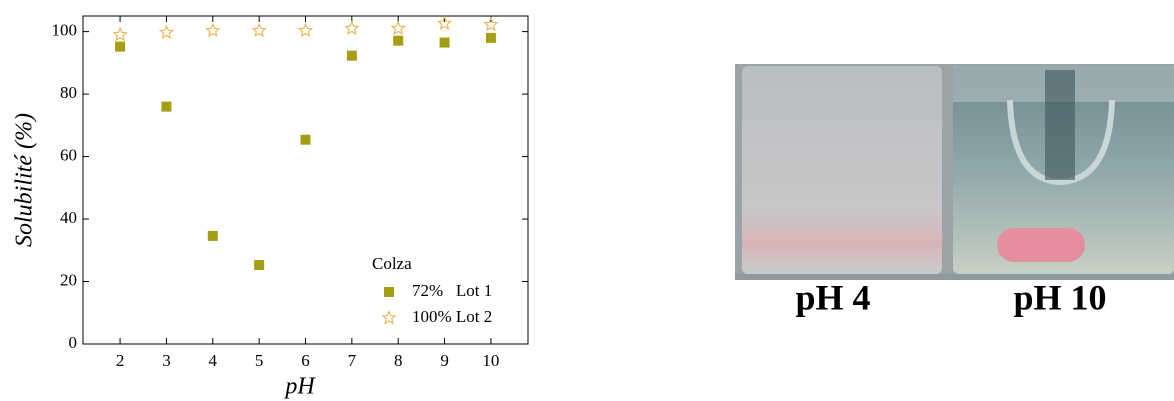 The image size is (1174, 401). What do you see at coordinates (305, 360) in the screenshot?
I see `x-tick-label: 6` at bounding box center [305, 360].